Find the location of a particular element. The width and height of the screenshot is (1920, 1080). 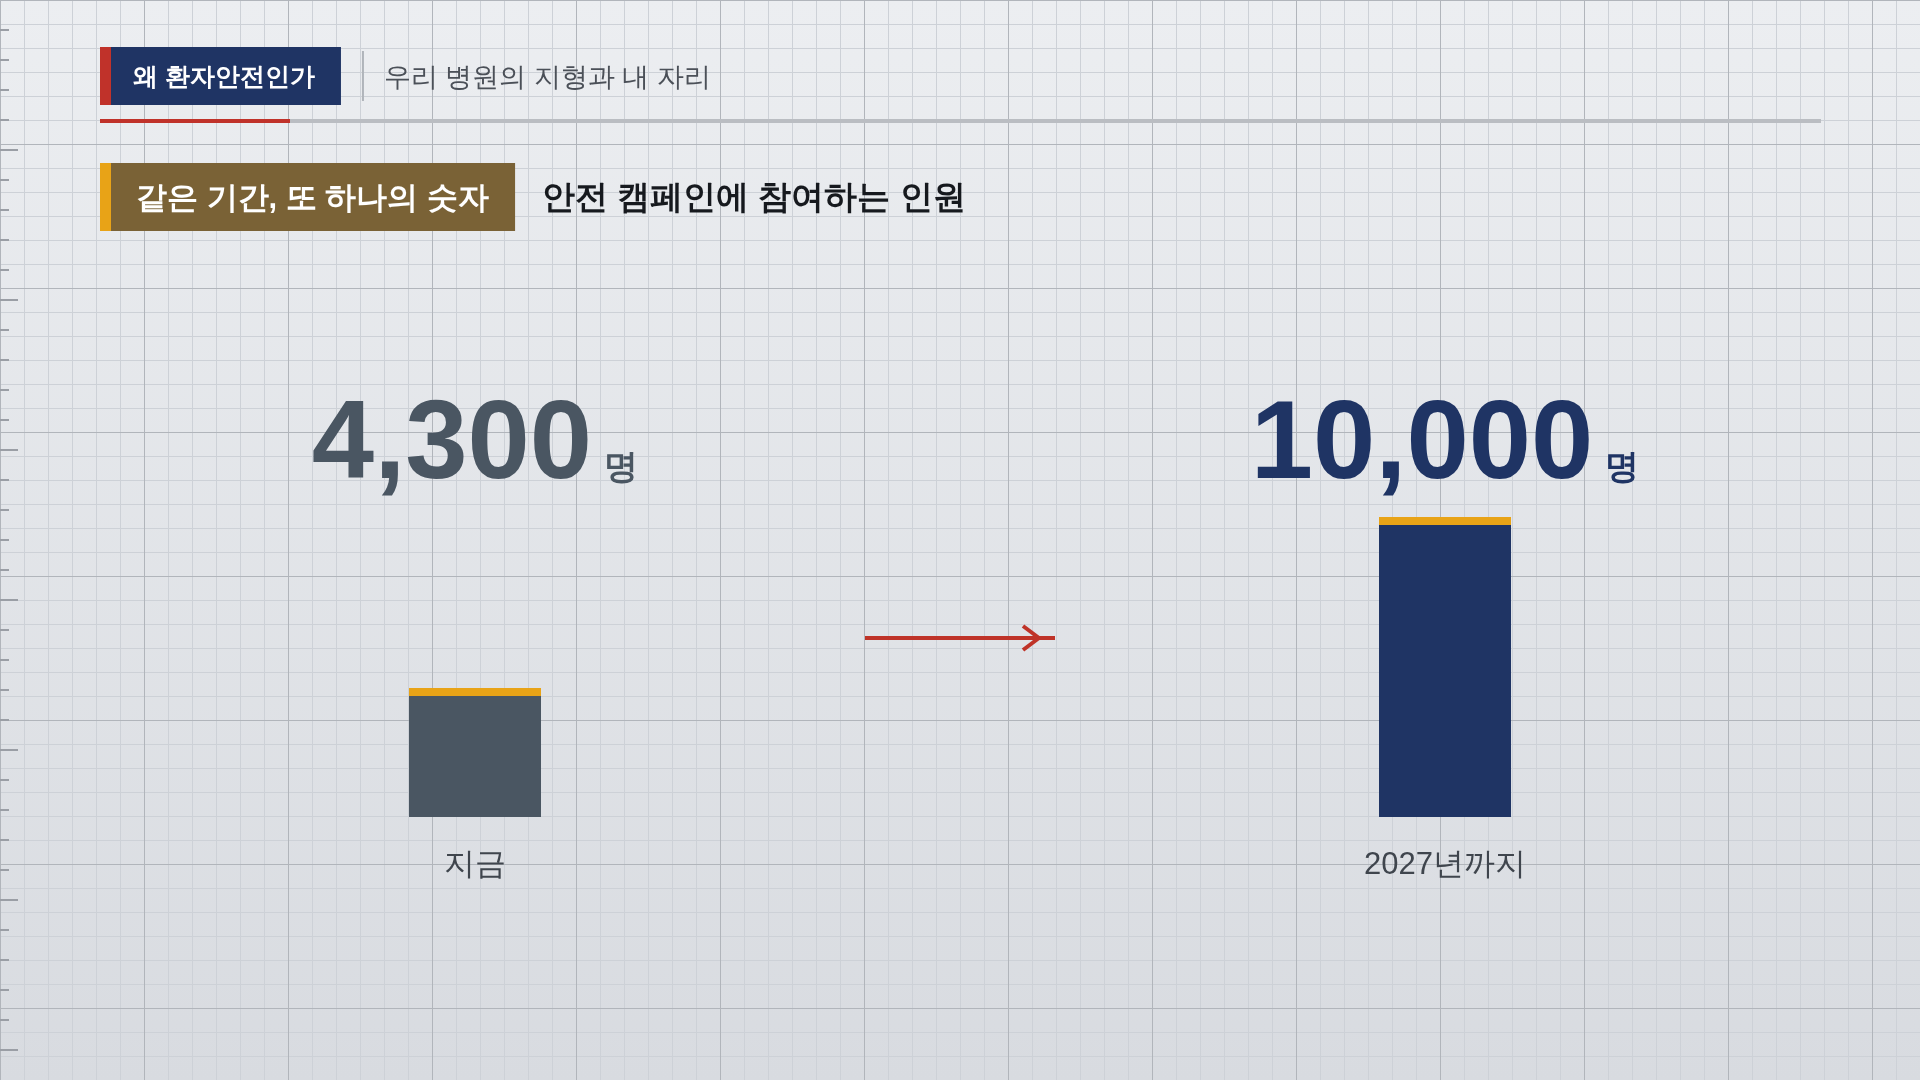

text: 같은 기간, 또 하나의 숫자 is located at coordinates (313, 197).